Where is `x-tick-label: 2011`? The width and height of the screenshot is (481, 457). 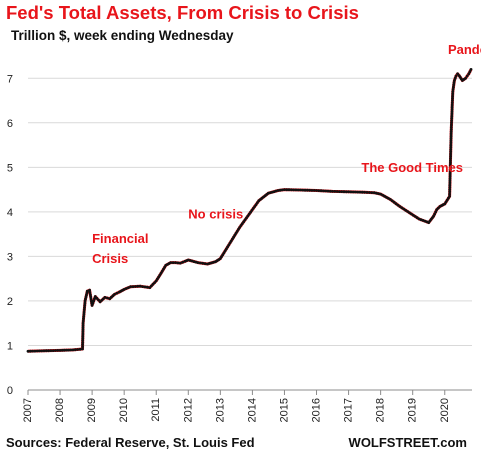
x-tick-label: 2011 is located at coordinates (156, 410).